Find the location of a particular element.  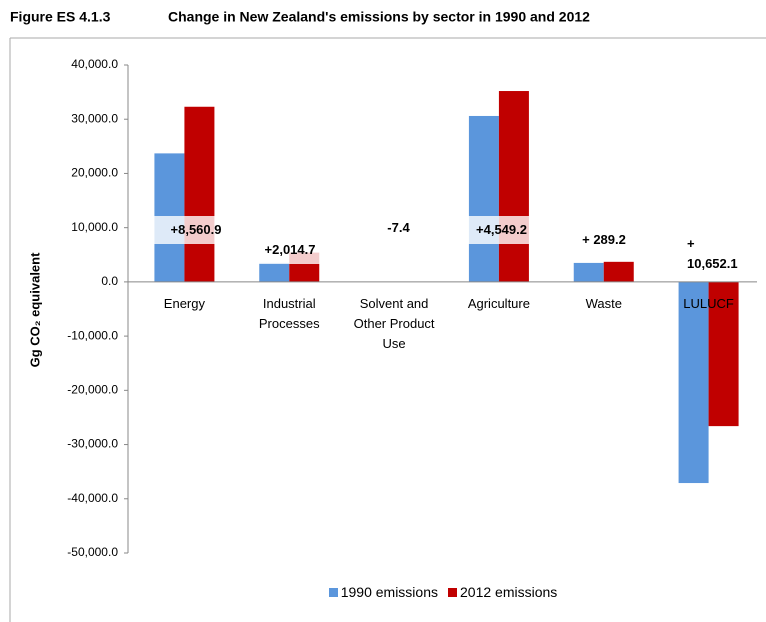

annotation: +8,560.9 is located at coordinates (196, 230).